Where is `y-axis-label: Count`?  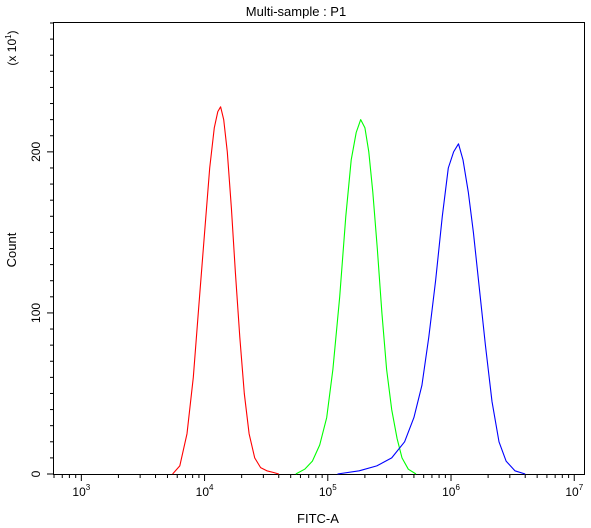 y-axis-label: Count is located at coordinates (11, 249).